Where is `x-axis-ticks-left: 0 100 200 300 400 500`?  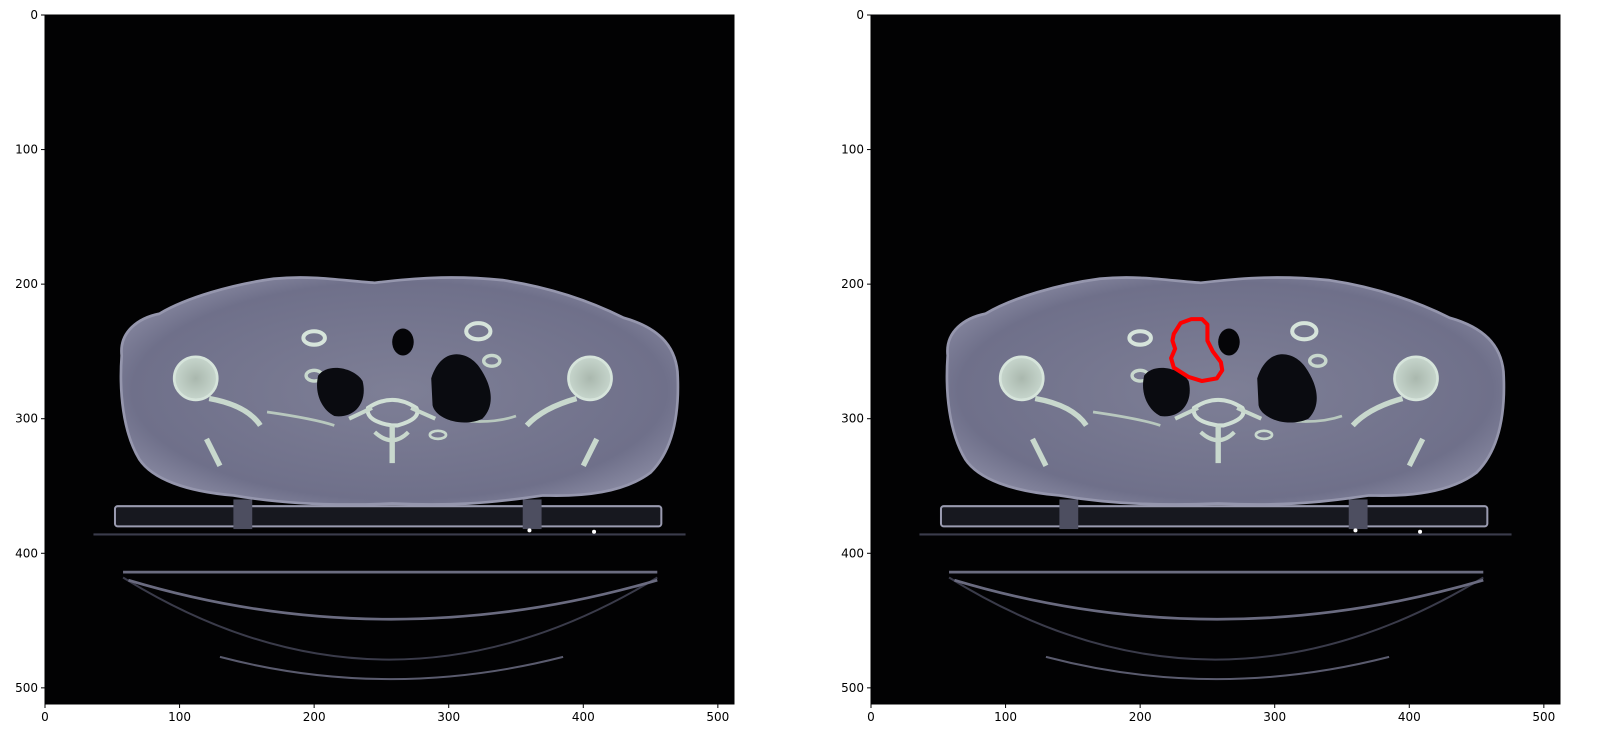 x-axis-ticks-left: 0 100 200 300 400 500 is located at coordinates (385, 714).